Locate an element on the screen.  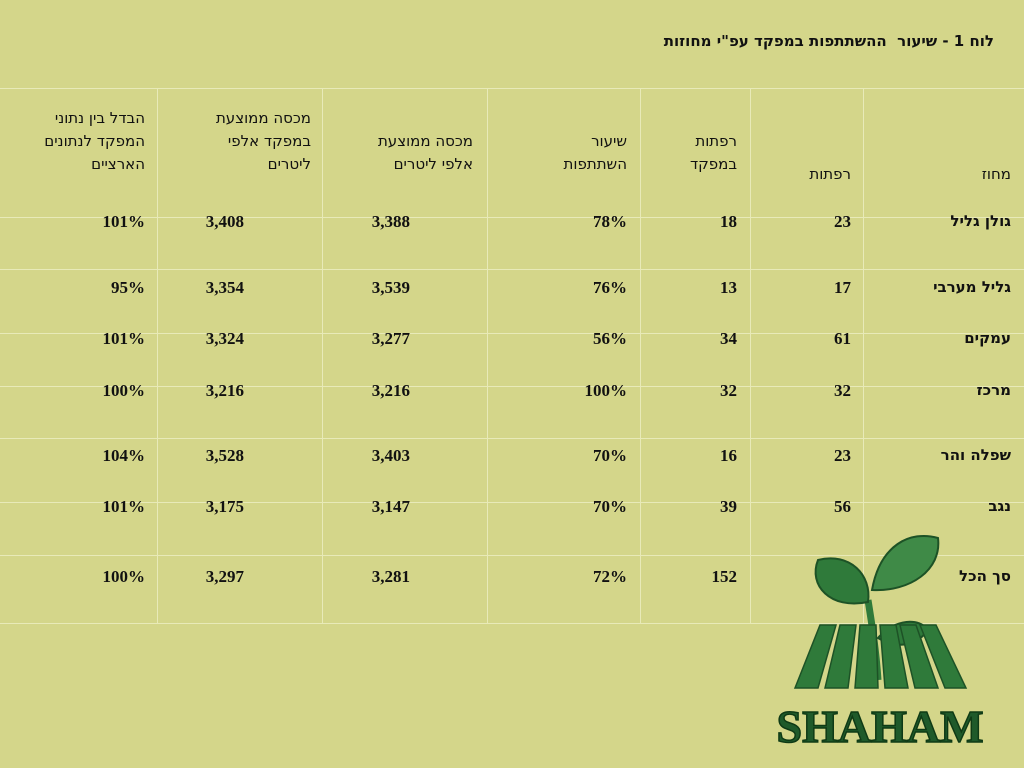
cell-district: מרכז is located at coordinates (993, 390).